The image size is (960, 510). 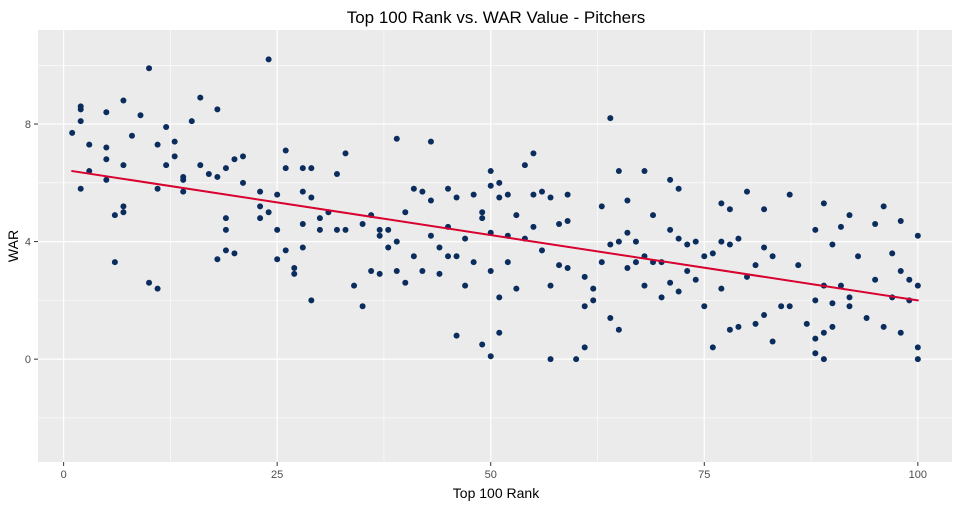 I want to click on x-tick-label: 0, so click(x=64, y=475).